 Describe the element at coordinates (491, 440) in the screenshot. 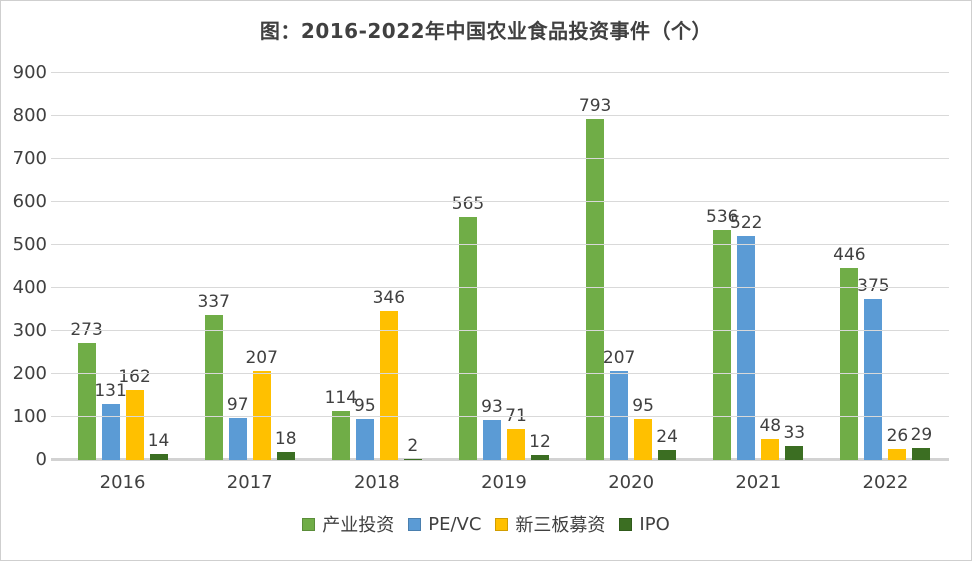

I see `bar-PE/VC-2019` at that location.